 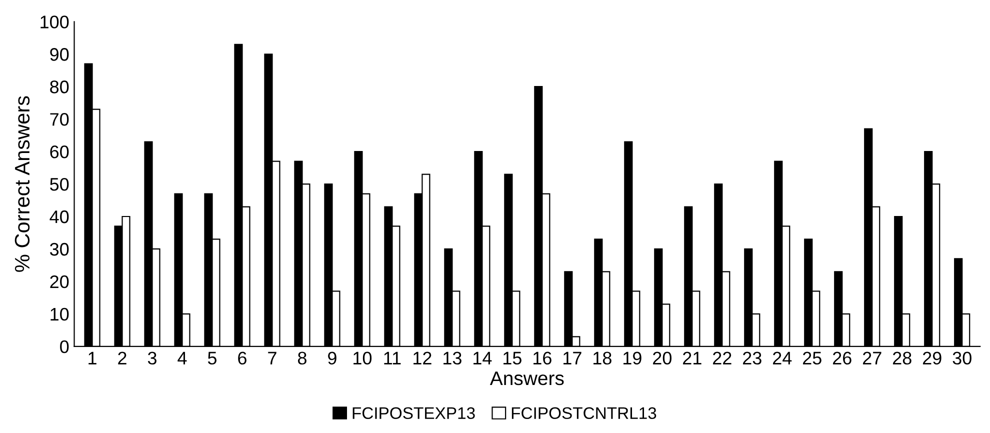 What do you see at coordinates (584, 413) in the screenshot?
I see `legend-label: FCIPOSTCNTRL13` at bounding box center [584, 413].